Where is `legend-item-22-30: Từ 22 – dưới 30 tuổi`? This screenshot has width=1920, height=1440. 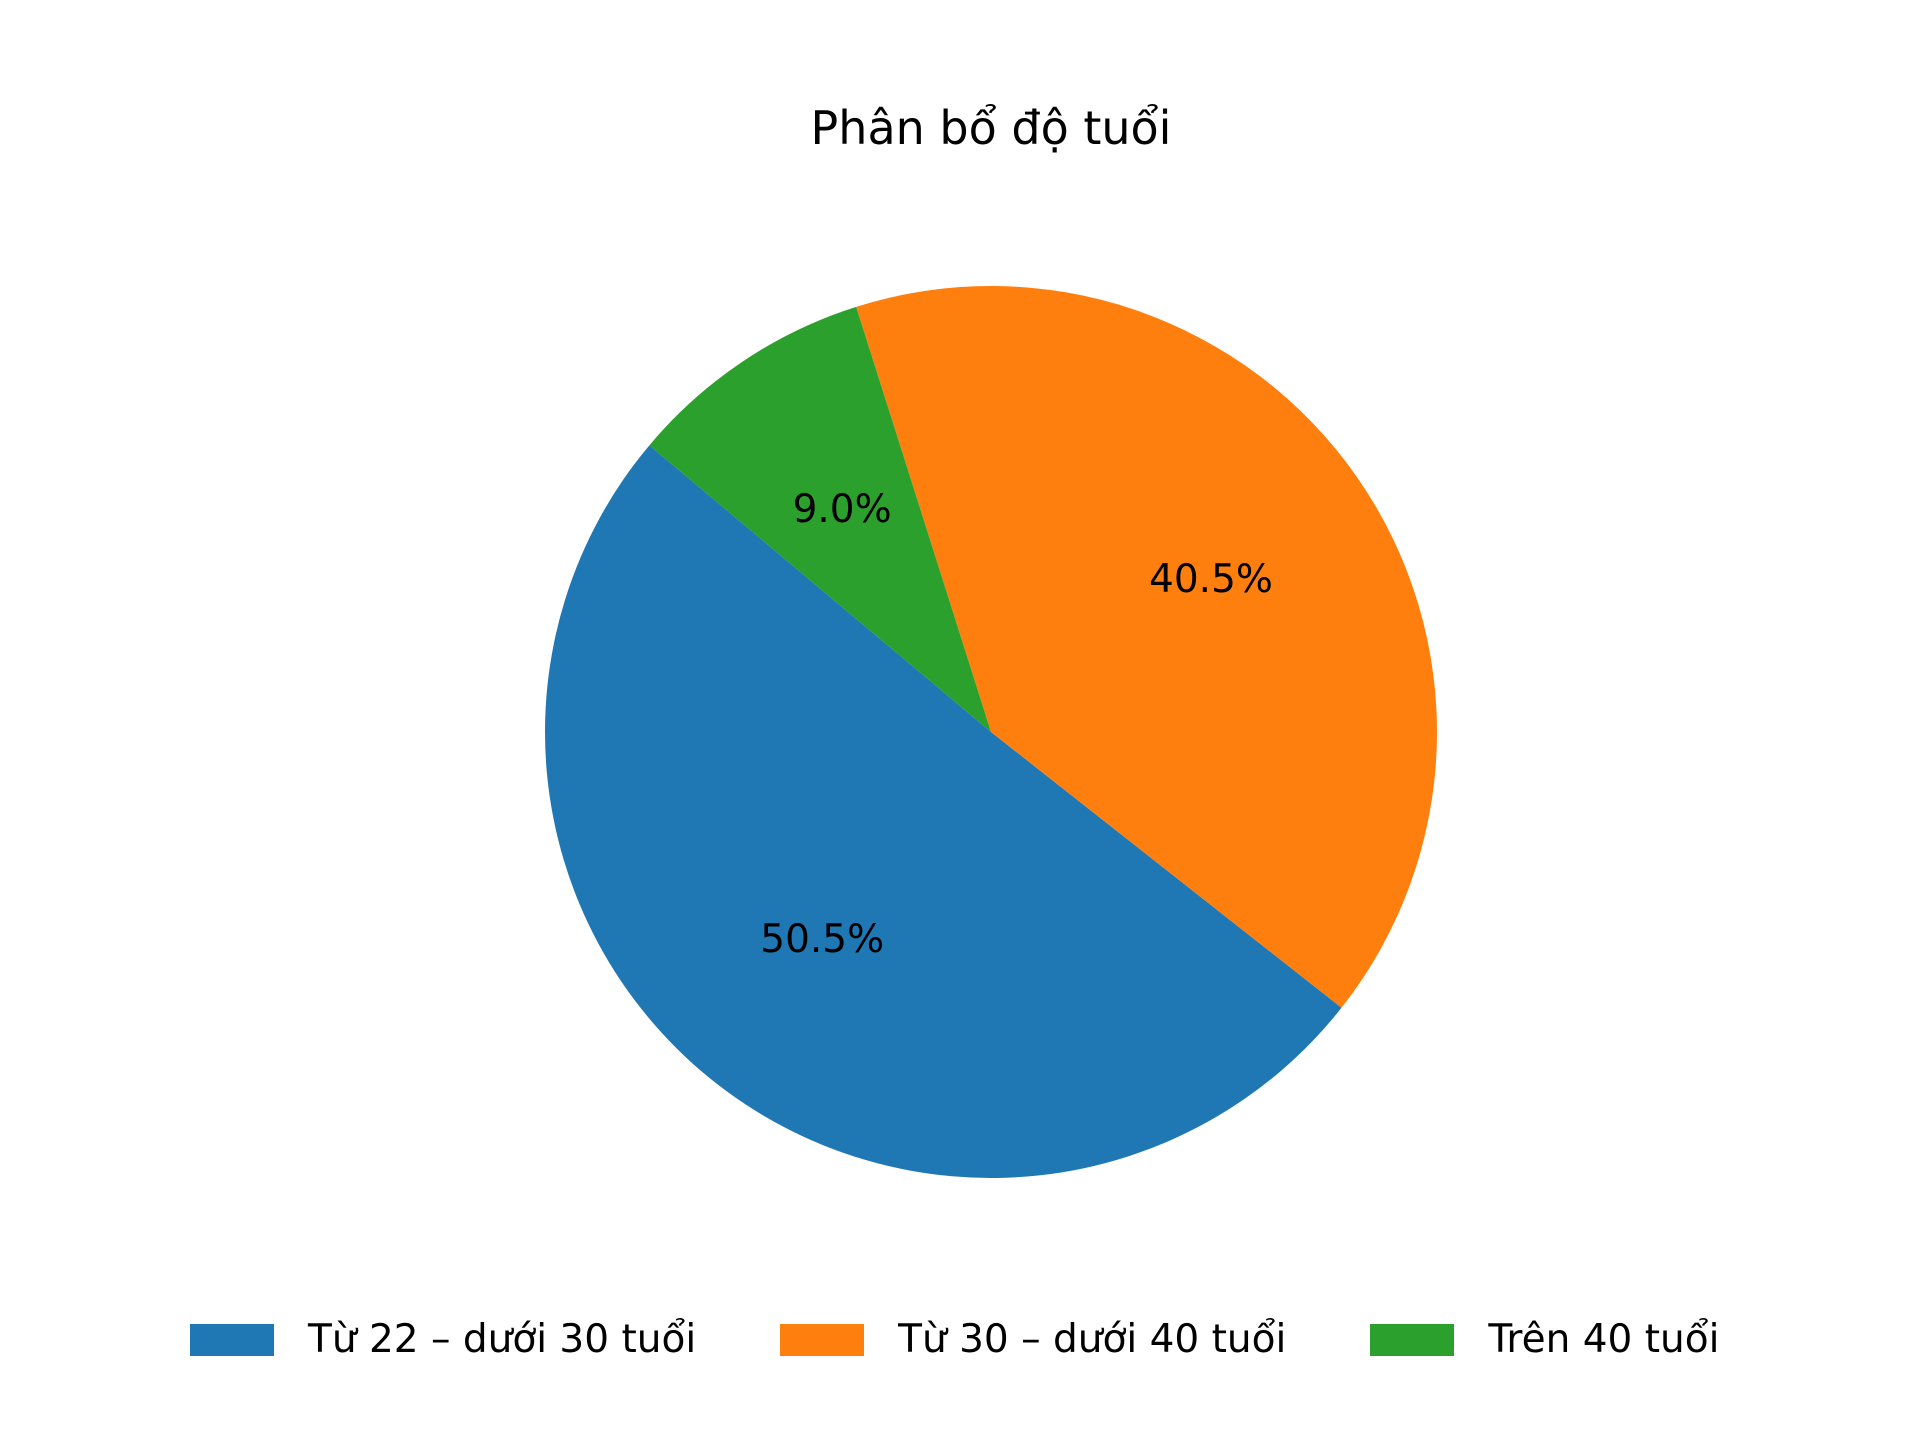
legend-item-22-30: Từ 22 – dưới 30 tuổi is located at coordinates (443, 1340).